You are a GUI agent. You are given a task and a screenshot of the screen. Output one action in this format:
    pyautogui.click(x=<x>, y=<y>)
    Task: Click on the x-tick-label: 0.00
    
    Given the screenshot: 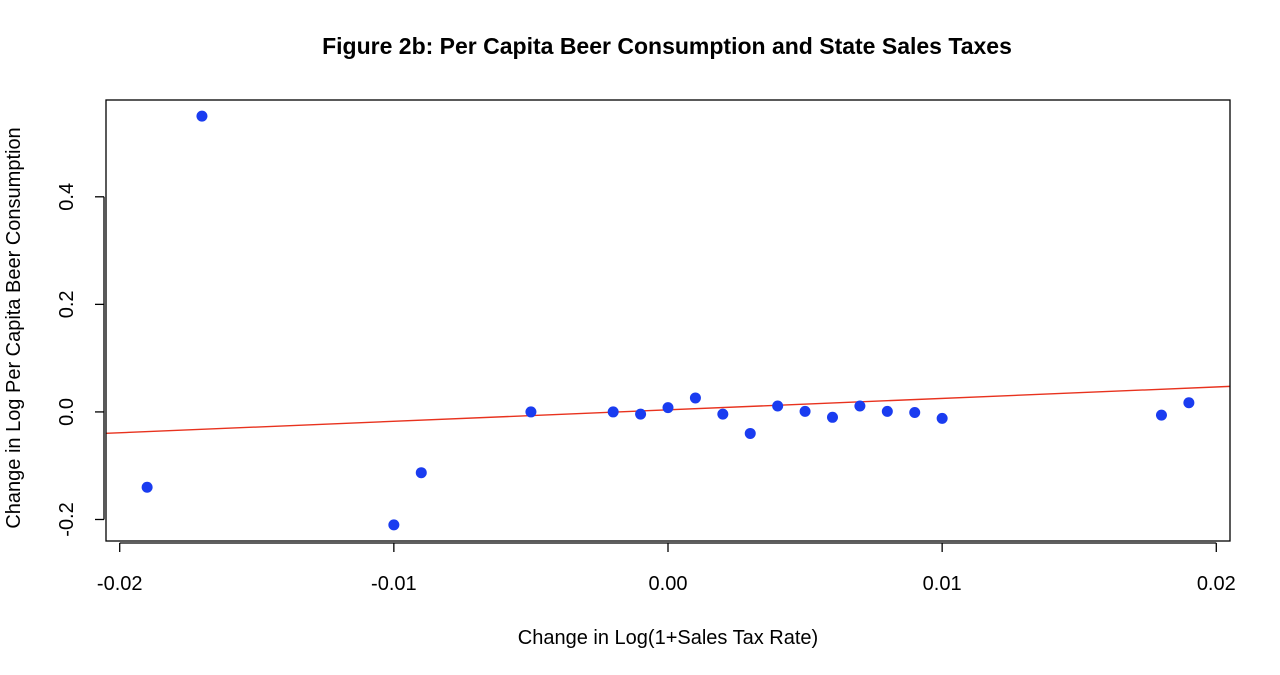 What is the action you would take?
    pyautogui.click(x=668, y=584)
    